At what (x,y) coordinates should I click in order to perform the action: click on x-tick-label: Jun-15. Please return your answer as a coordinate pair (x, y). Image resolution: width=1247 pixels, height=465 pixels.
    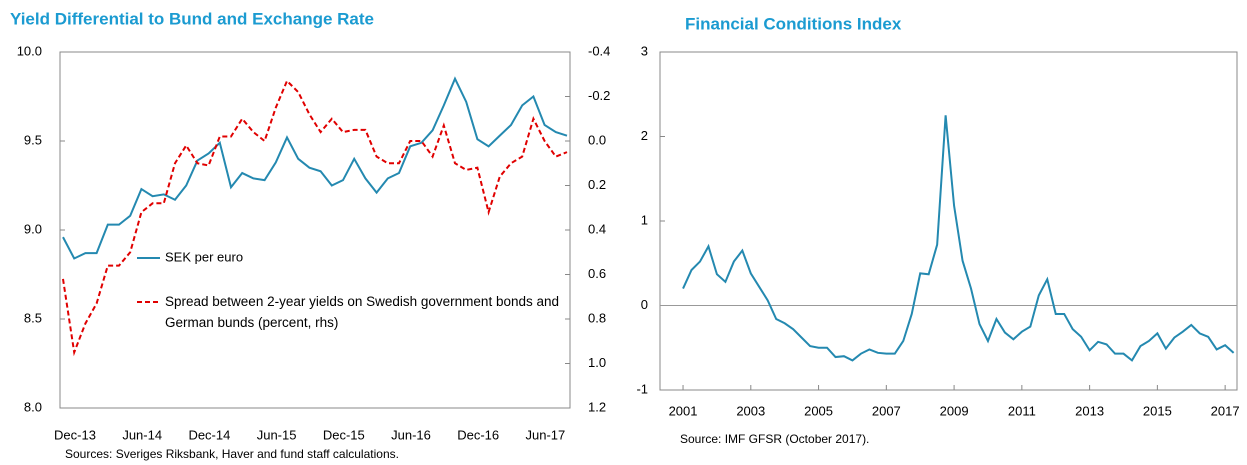
    Looking at the image, I should click on (277, 434).